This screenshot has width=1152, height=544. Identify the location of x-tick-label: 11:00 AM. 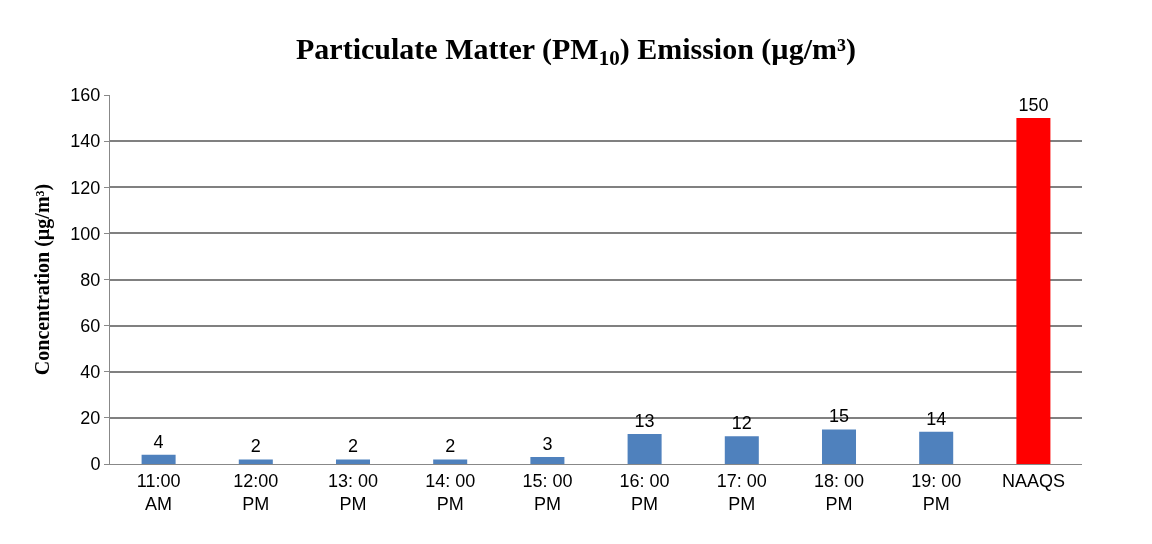
(158, 492).